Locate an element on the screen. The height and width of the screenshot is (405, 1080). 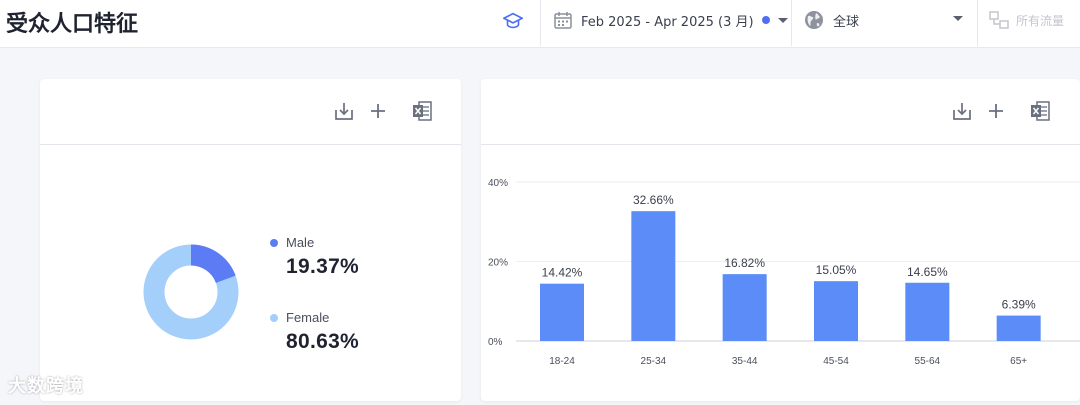
top-bar: 受众人口特征 Feb 2025 - Apr 2025 (3 月) 全球 is located at coordinates (540, 24).